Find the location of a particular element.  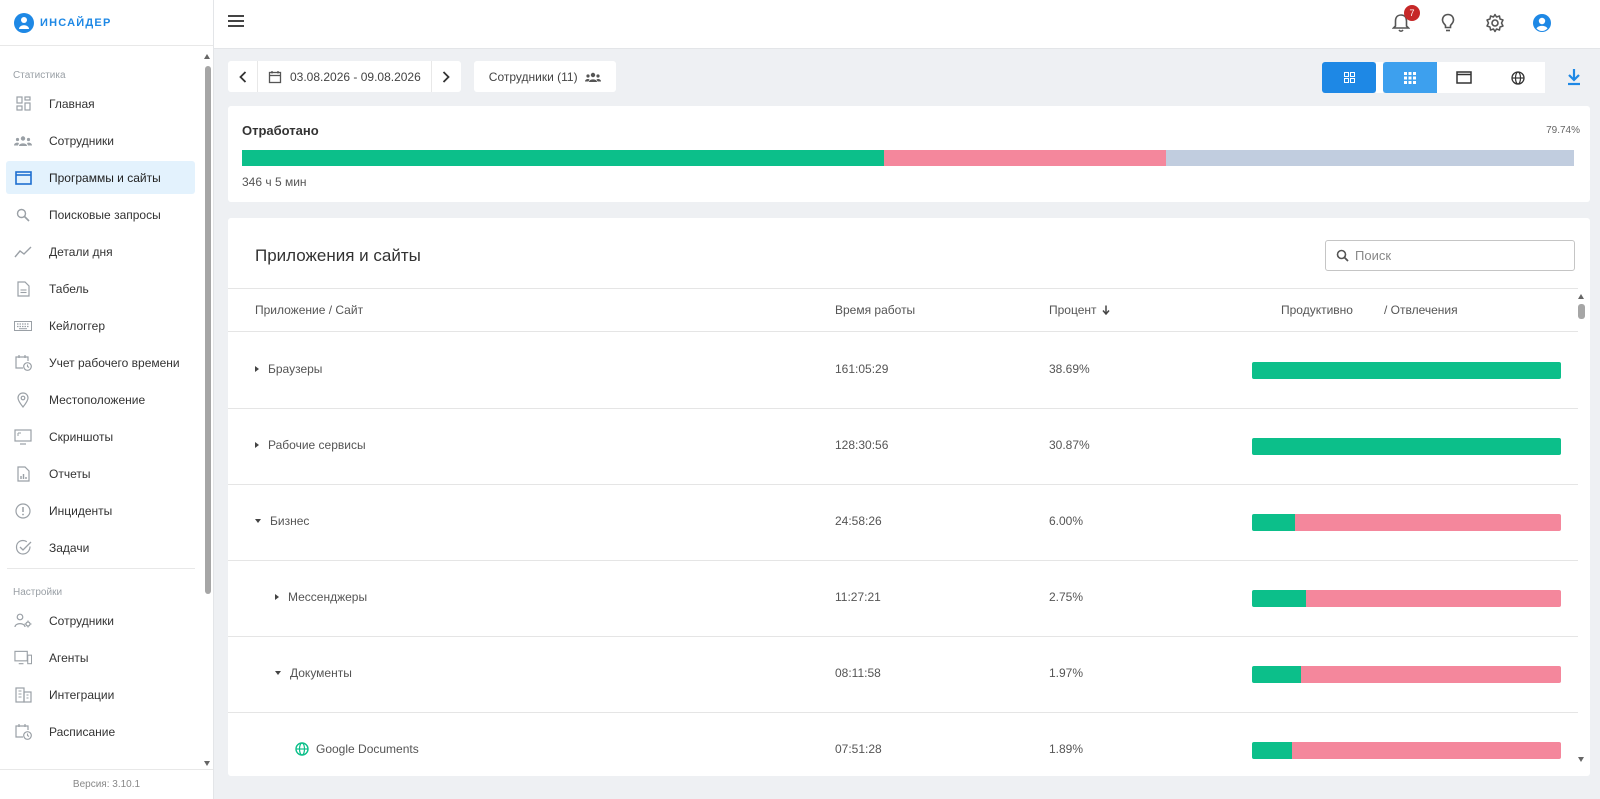

row-name-cell: Браузеры is located at coordinates (288, 369).